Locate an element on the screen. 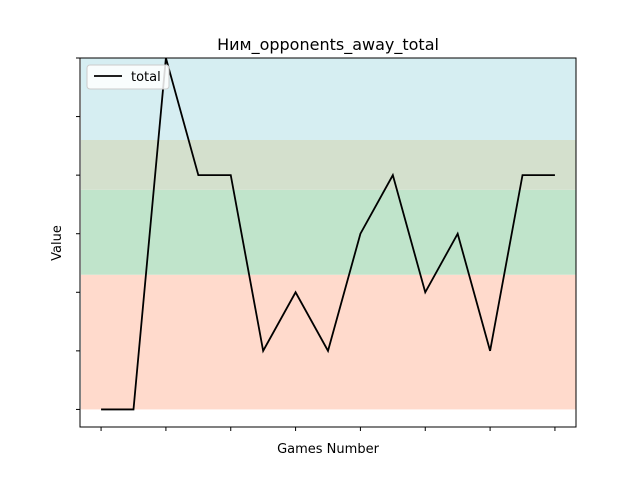 The height and width of the screenshot is (480, 640). y-axis-label: Value is located at coordinates (57, 243).